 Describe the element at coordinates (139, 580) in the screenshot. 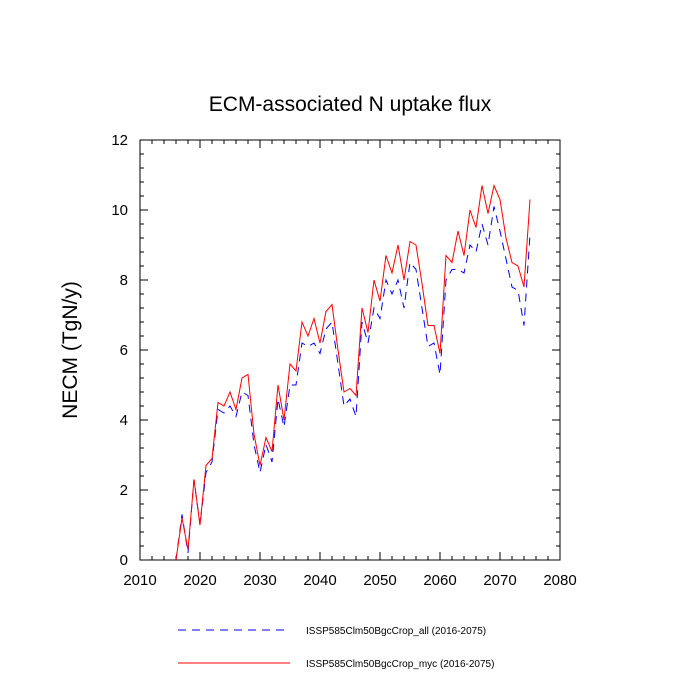

I see `x-tick-label: 2010` at that location.